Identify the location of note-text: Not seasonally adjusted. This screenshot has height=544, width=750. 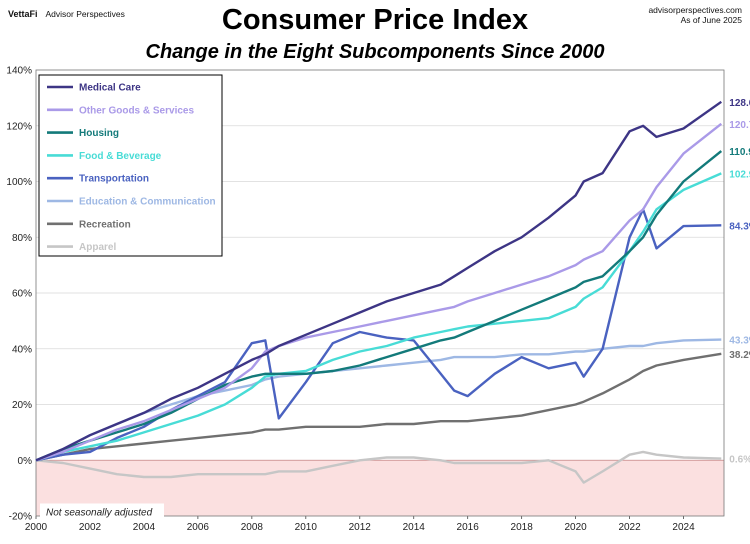
(99, 512).